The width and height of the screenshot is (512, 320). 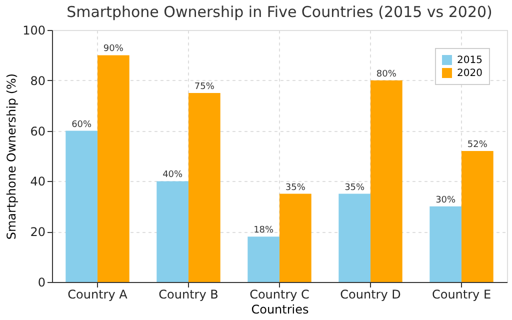 What do you see at coordinates (446, 200) in the screenshot?
I see `data-label: 30%` at bounding box center [446, 200].